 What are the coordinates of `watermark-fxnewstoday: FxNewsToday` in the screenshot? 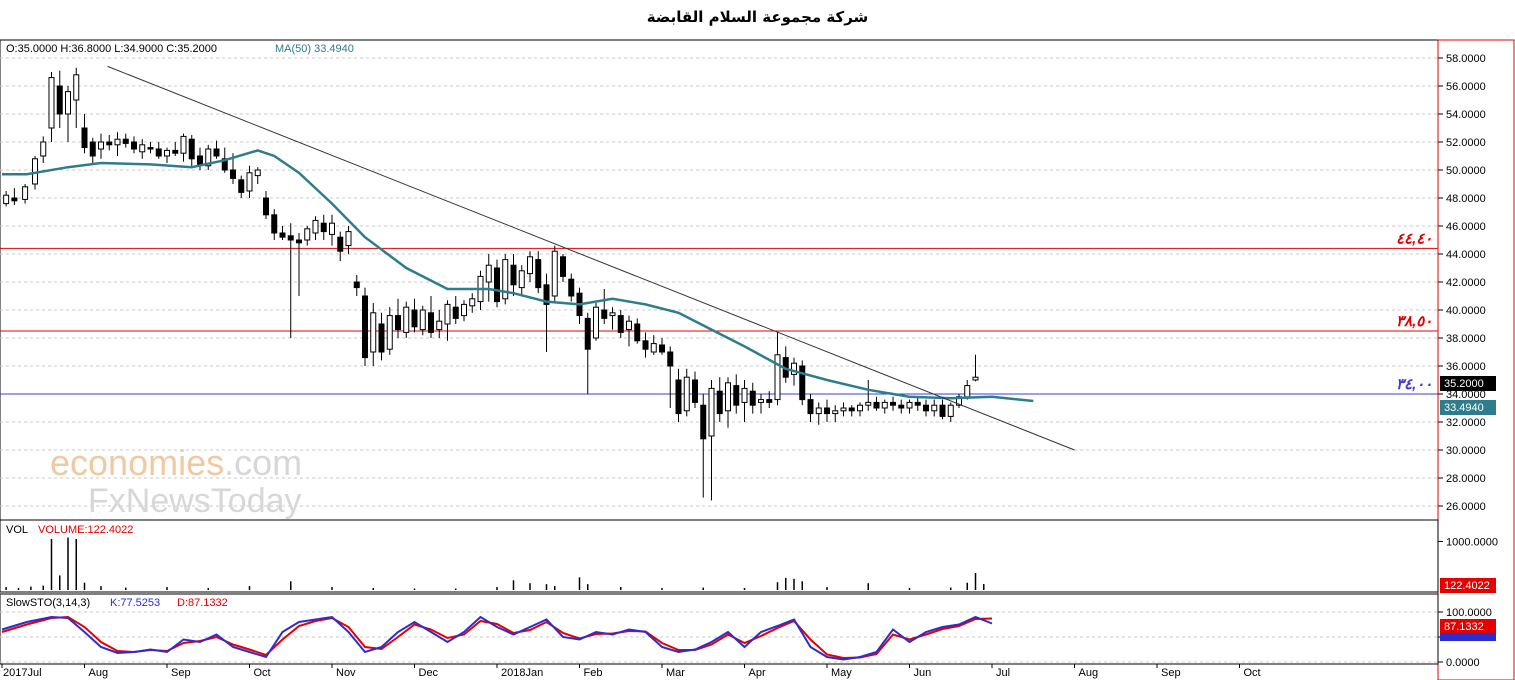 It's located at (195, 501).